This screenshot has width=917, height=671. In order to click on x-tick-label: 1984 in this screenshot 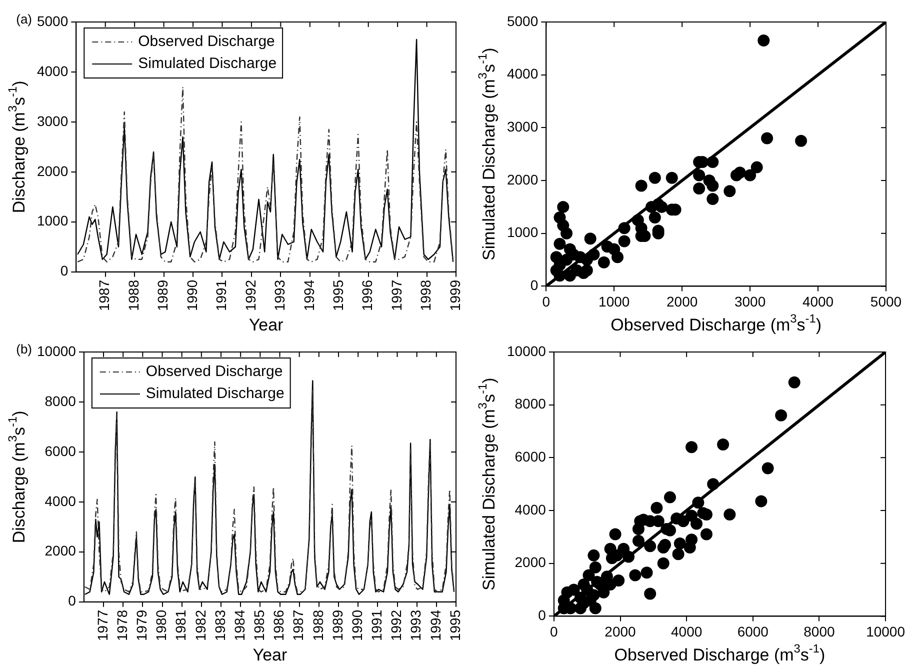, I will do `click(239, 626)`.